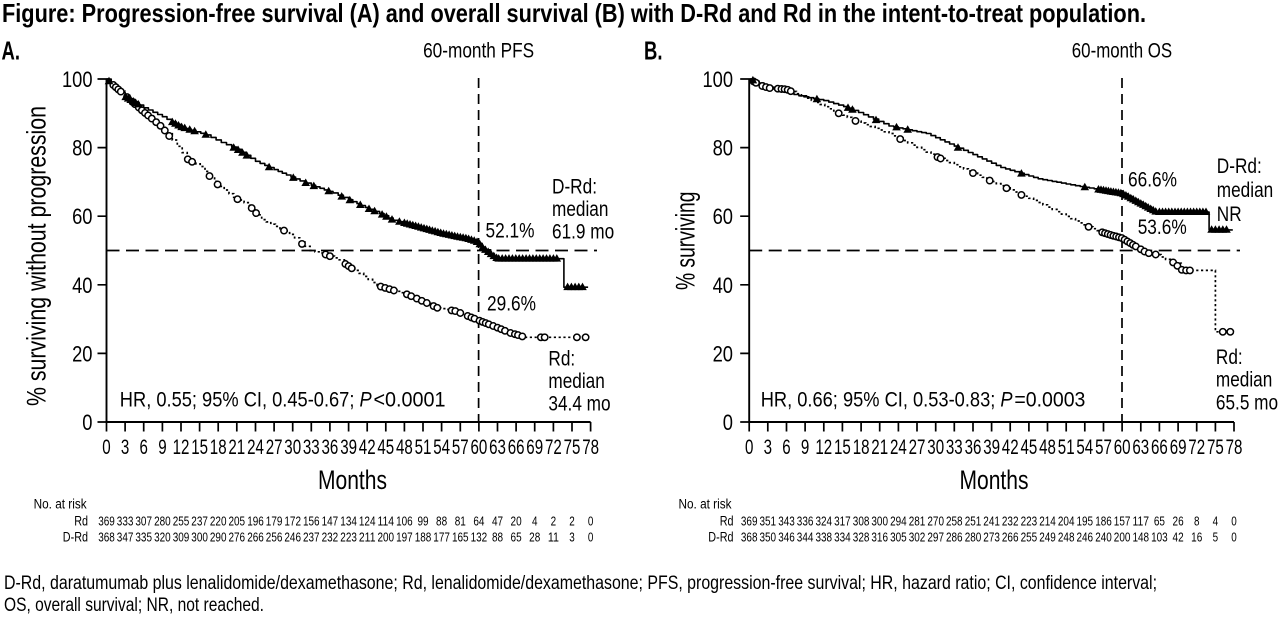 This screenshot has height=617, width=1280. I want to click on svg-text: 3, so click(768, 447).